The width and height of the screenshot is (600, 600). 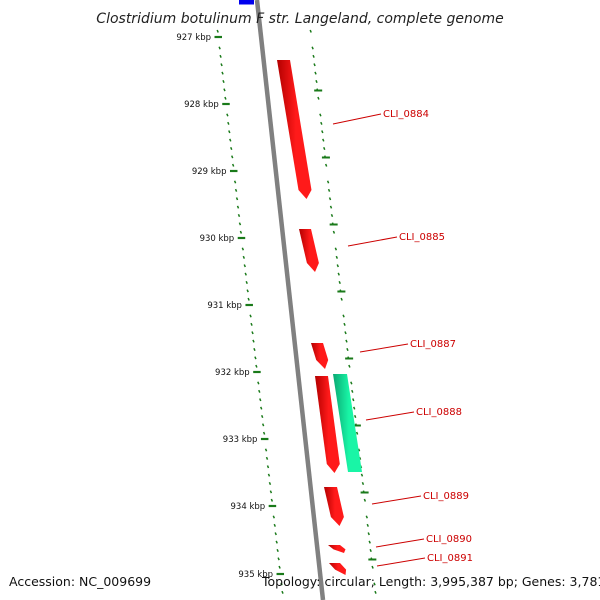 What do you see at coordinates (290, 300) in the screenshot?
I see `genome-backbone` at bounding box center [290, 300].